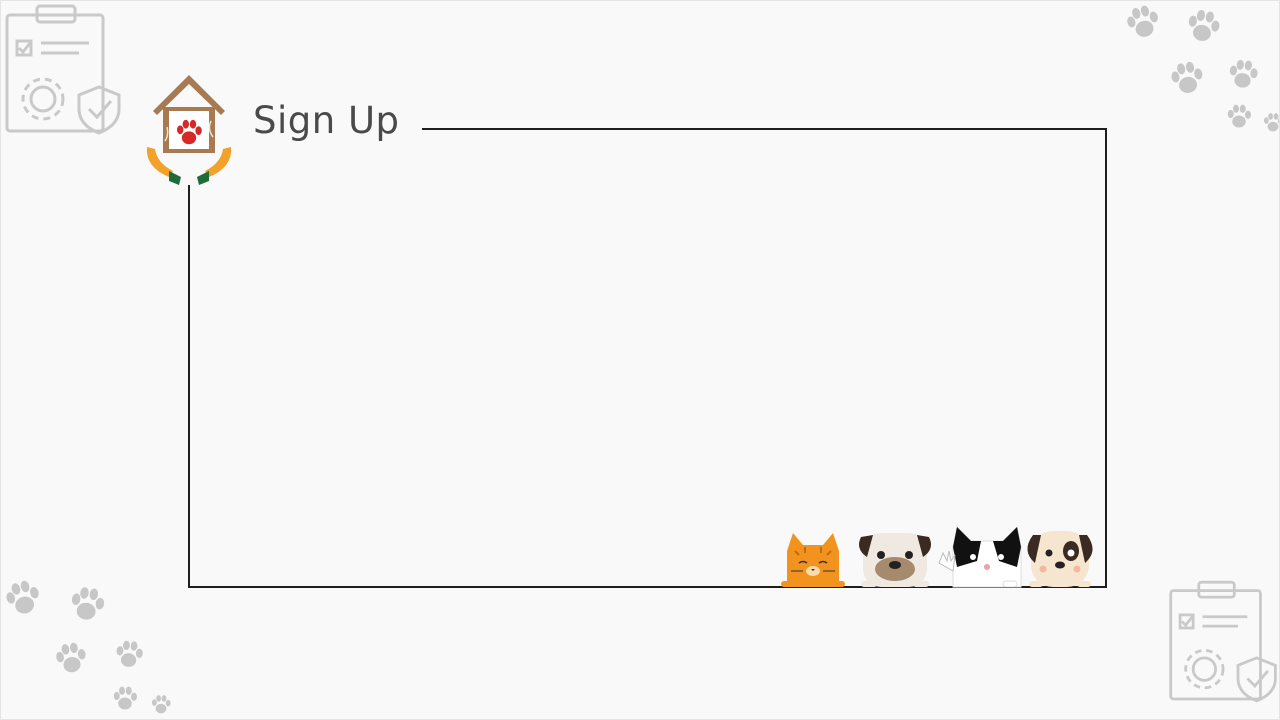 Image resolution: width=1280 pixels, height=720 pixels. I want to click on paw-prints-top-right, so click(1201, 67).